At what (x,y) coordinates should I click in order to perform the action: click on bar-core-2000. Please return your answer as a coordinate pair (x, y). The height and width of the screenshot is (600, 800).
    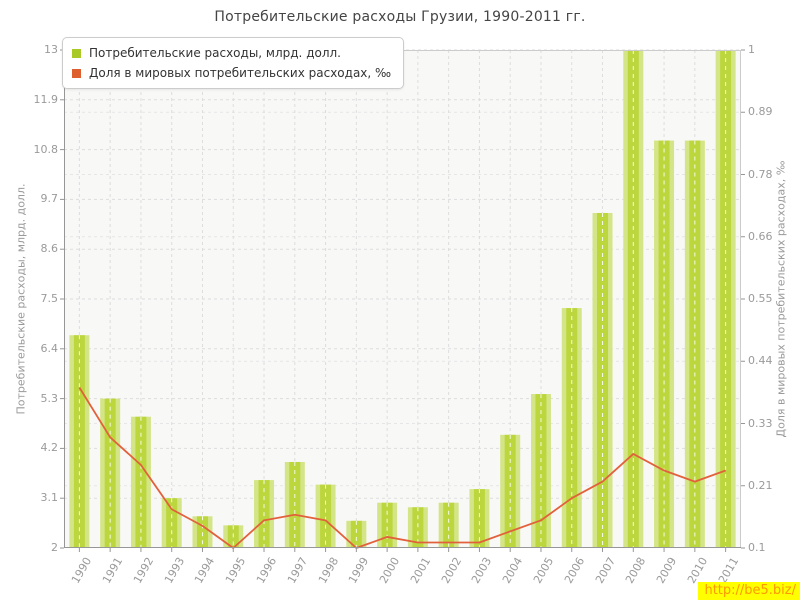
    Looking at the image, I should click on (387, 525).